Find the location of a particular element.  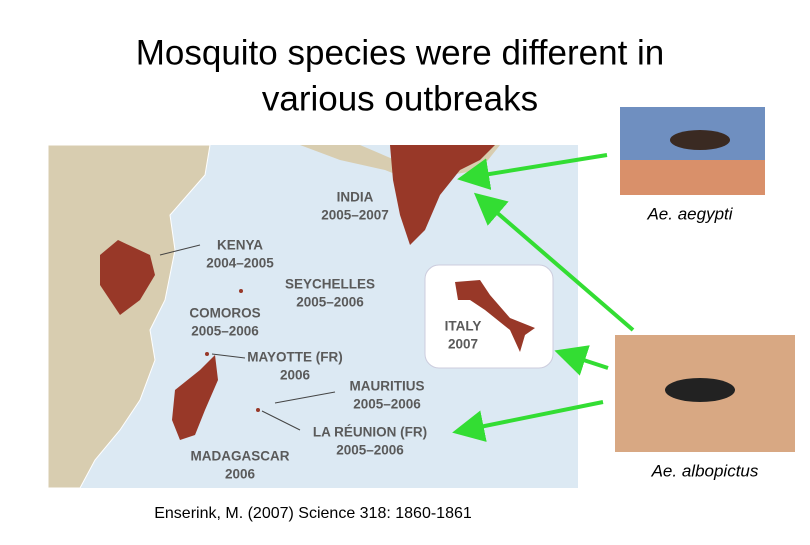

region-name: MAYOTTE (FR) is located at coordinates (295, 357).